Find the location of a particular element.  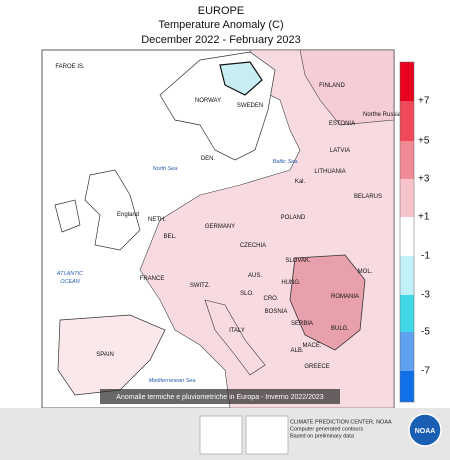

map-label: GERMANY is located at coordinates (220, 227).